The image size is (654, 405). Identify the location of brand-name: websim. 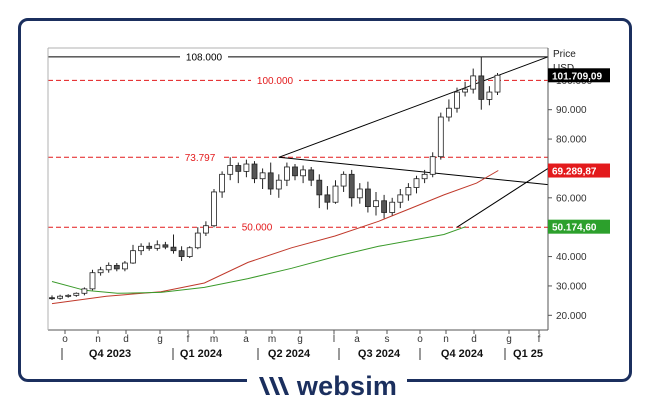
(347, 385).